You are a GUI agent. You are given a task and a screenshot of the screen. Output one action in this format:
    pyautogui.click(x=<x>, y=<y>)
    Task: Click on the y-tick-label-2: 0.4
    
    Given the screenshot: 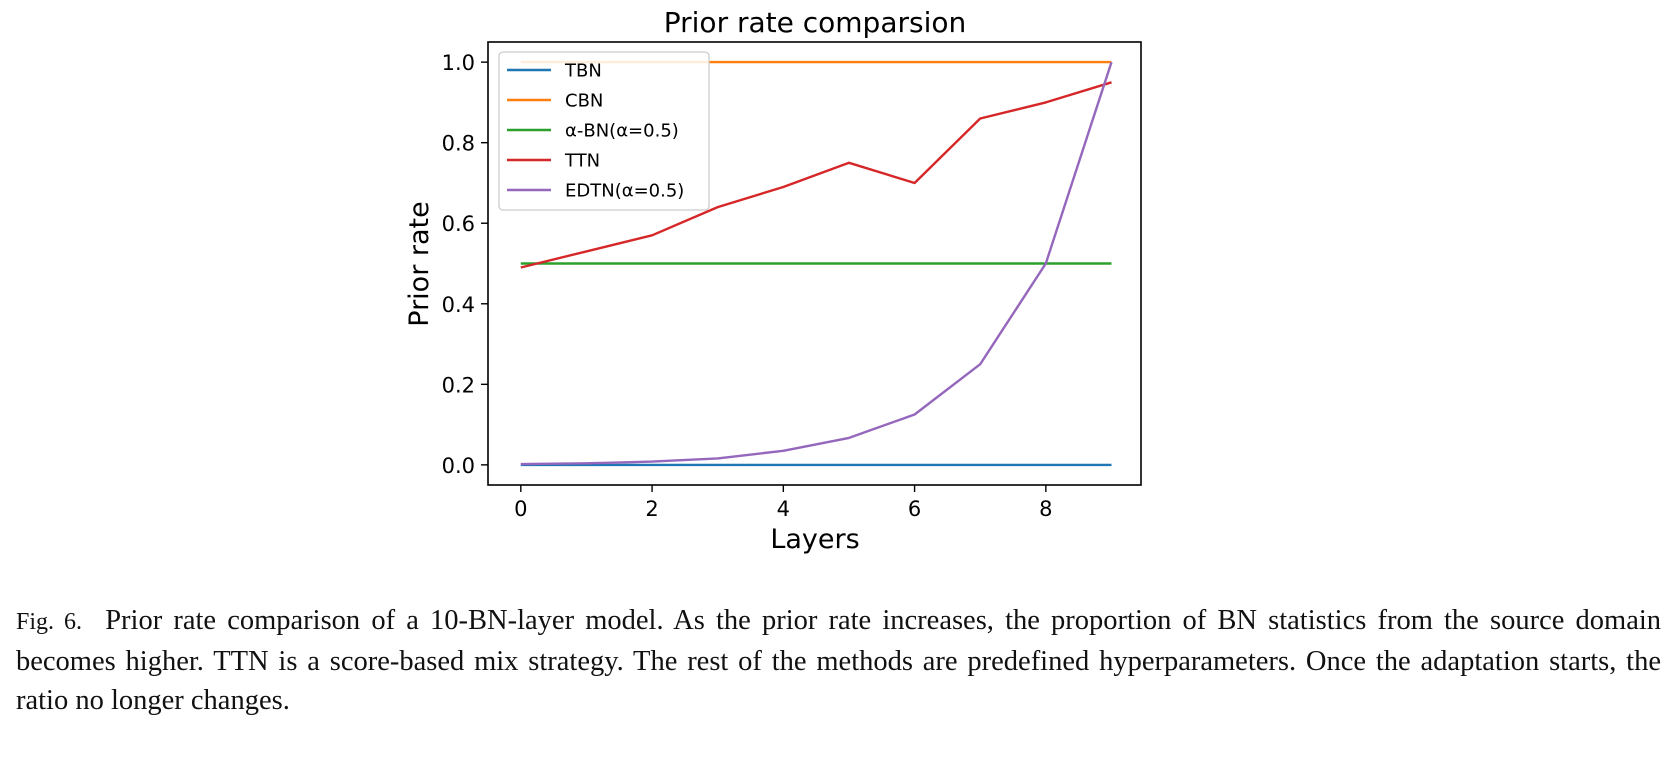 What is the action you would take?
    pyautogui.click(x=458, y=305)
    